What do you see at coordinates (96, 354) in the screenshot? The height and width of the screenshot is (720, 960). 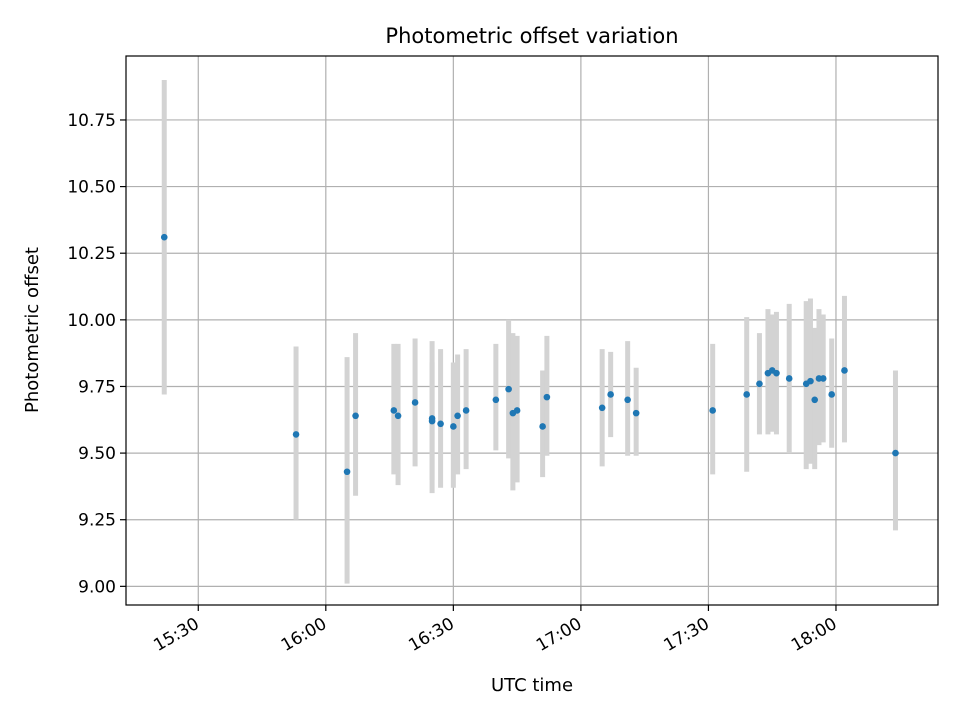 I see `y-axis-ticks: 9.00 9.25 9.50 9.75 10.00 10.25 10.50 10.75` at bounding box center [96, 354].